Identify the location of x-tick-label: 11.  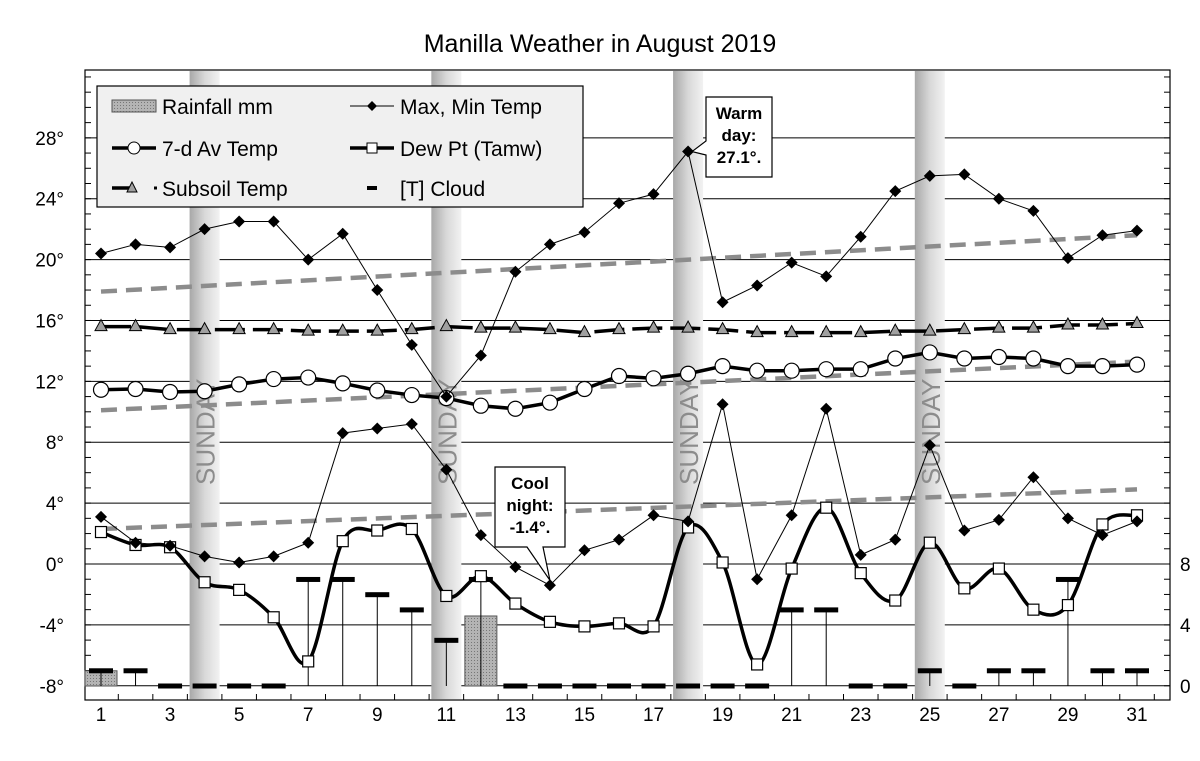
(446, 715).